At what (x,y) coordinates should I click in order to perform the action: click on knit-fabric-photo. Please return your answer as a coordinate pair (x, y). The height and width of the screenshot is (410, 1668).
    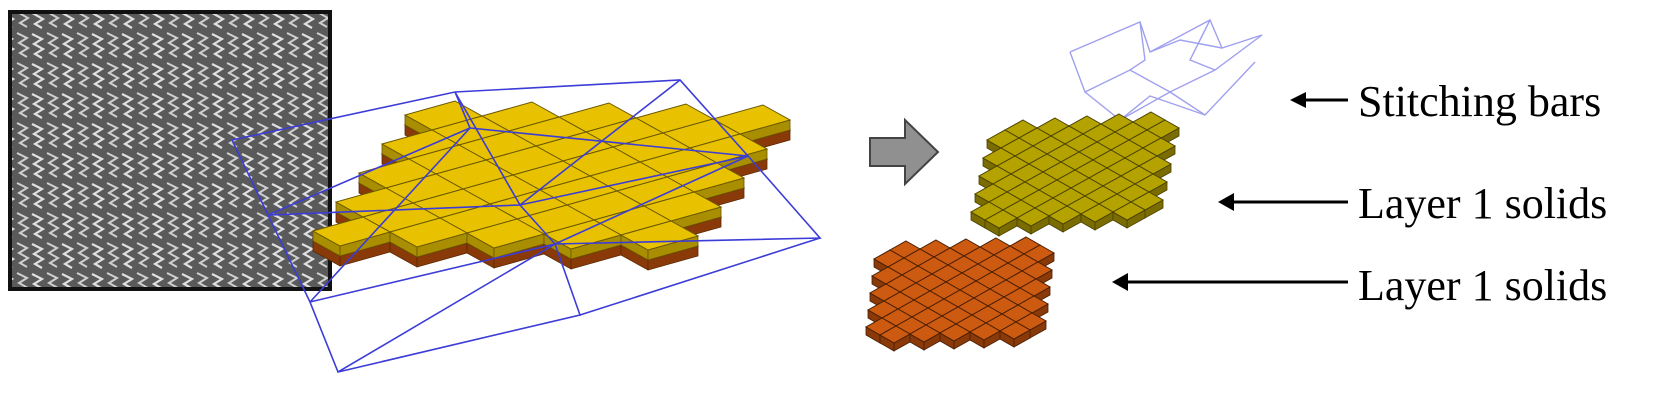
    Looking at the image, I should click on (170, 150).